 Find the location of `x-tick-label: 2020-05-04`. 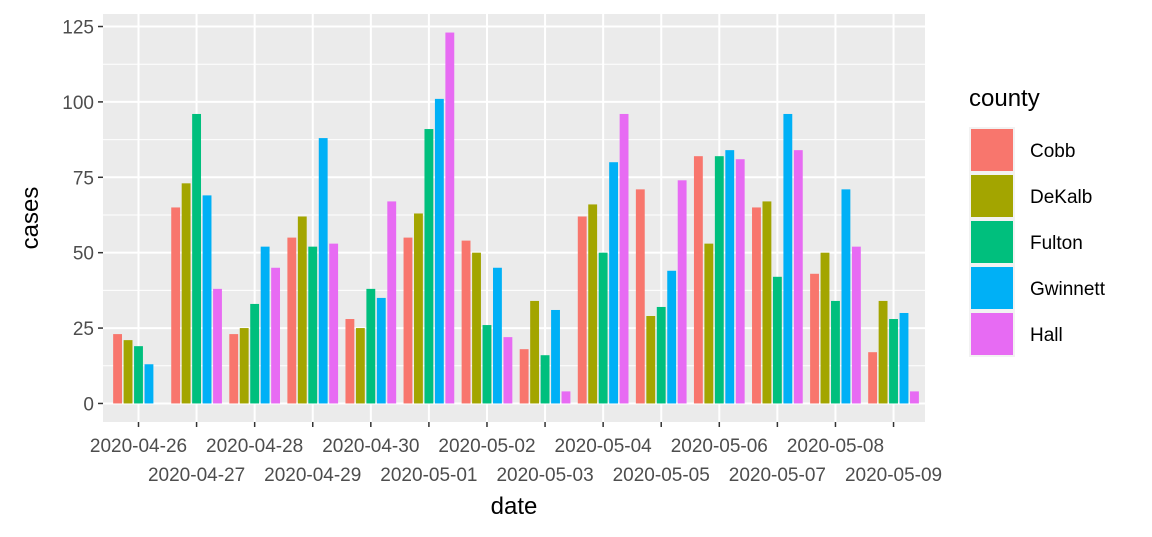

x-tick-label: 2020-05-04 is located at coordinates (604, 446).